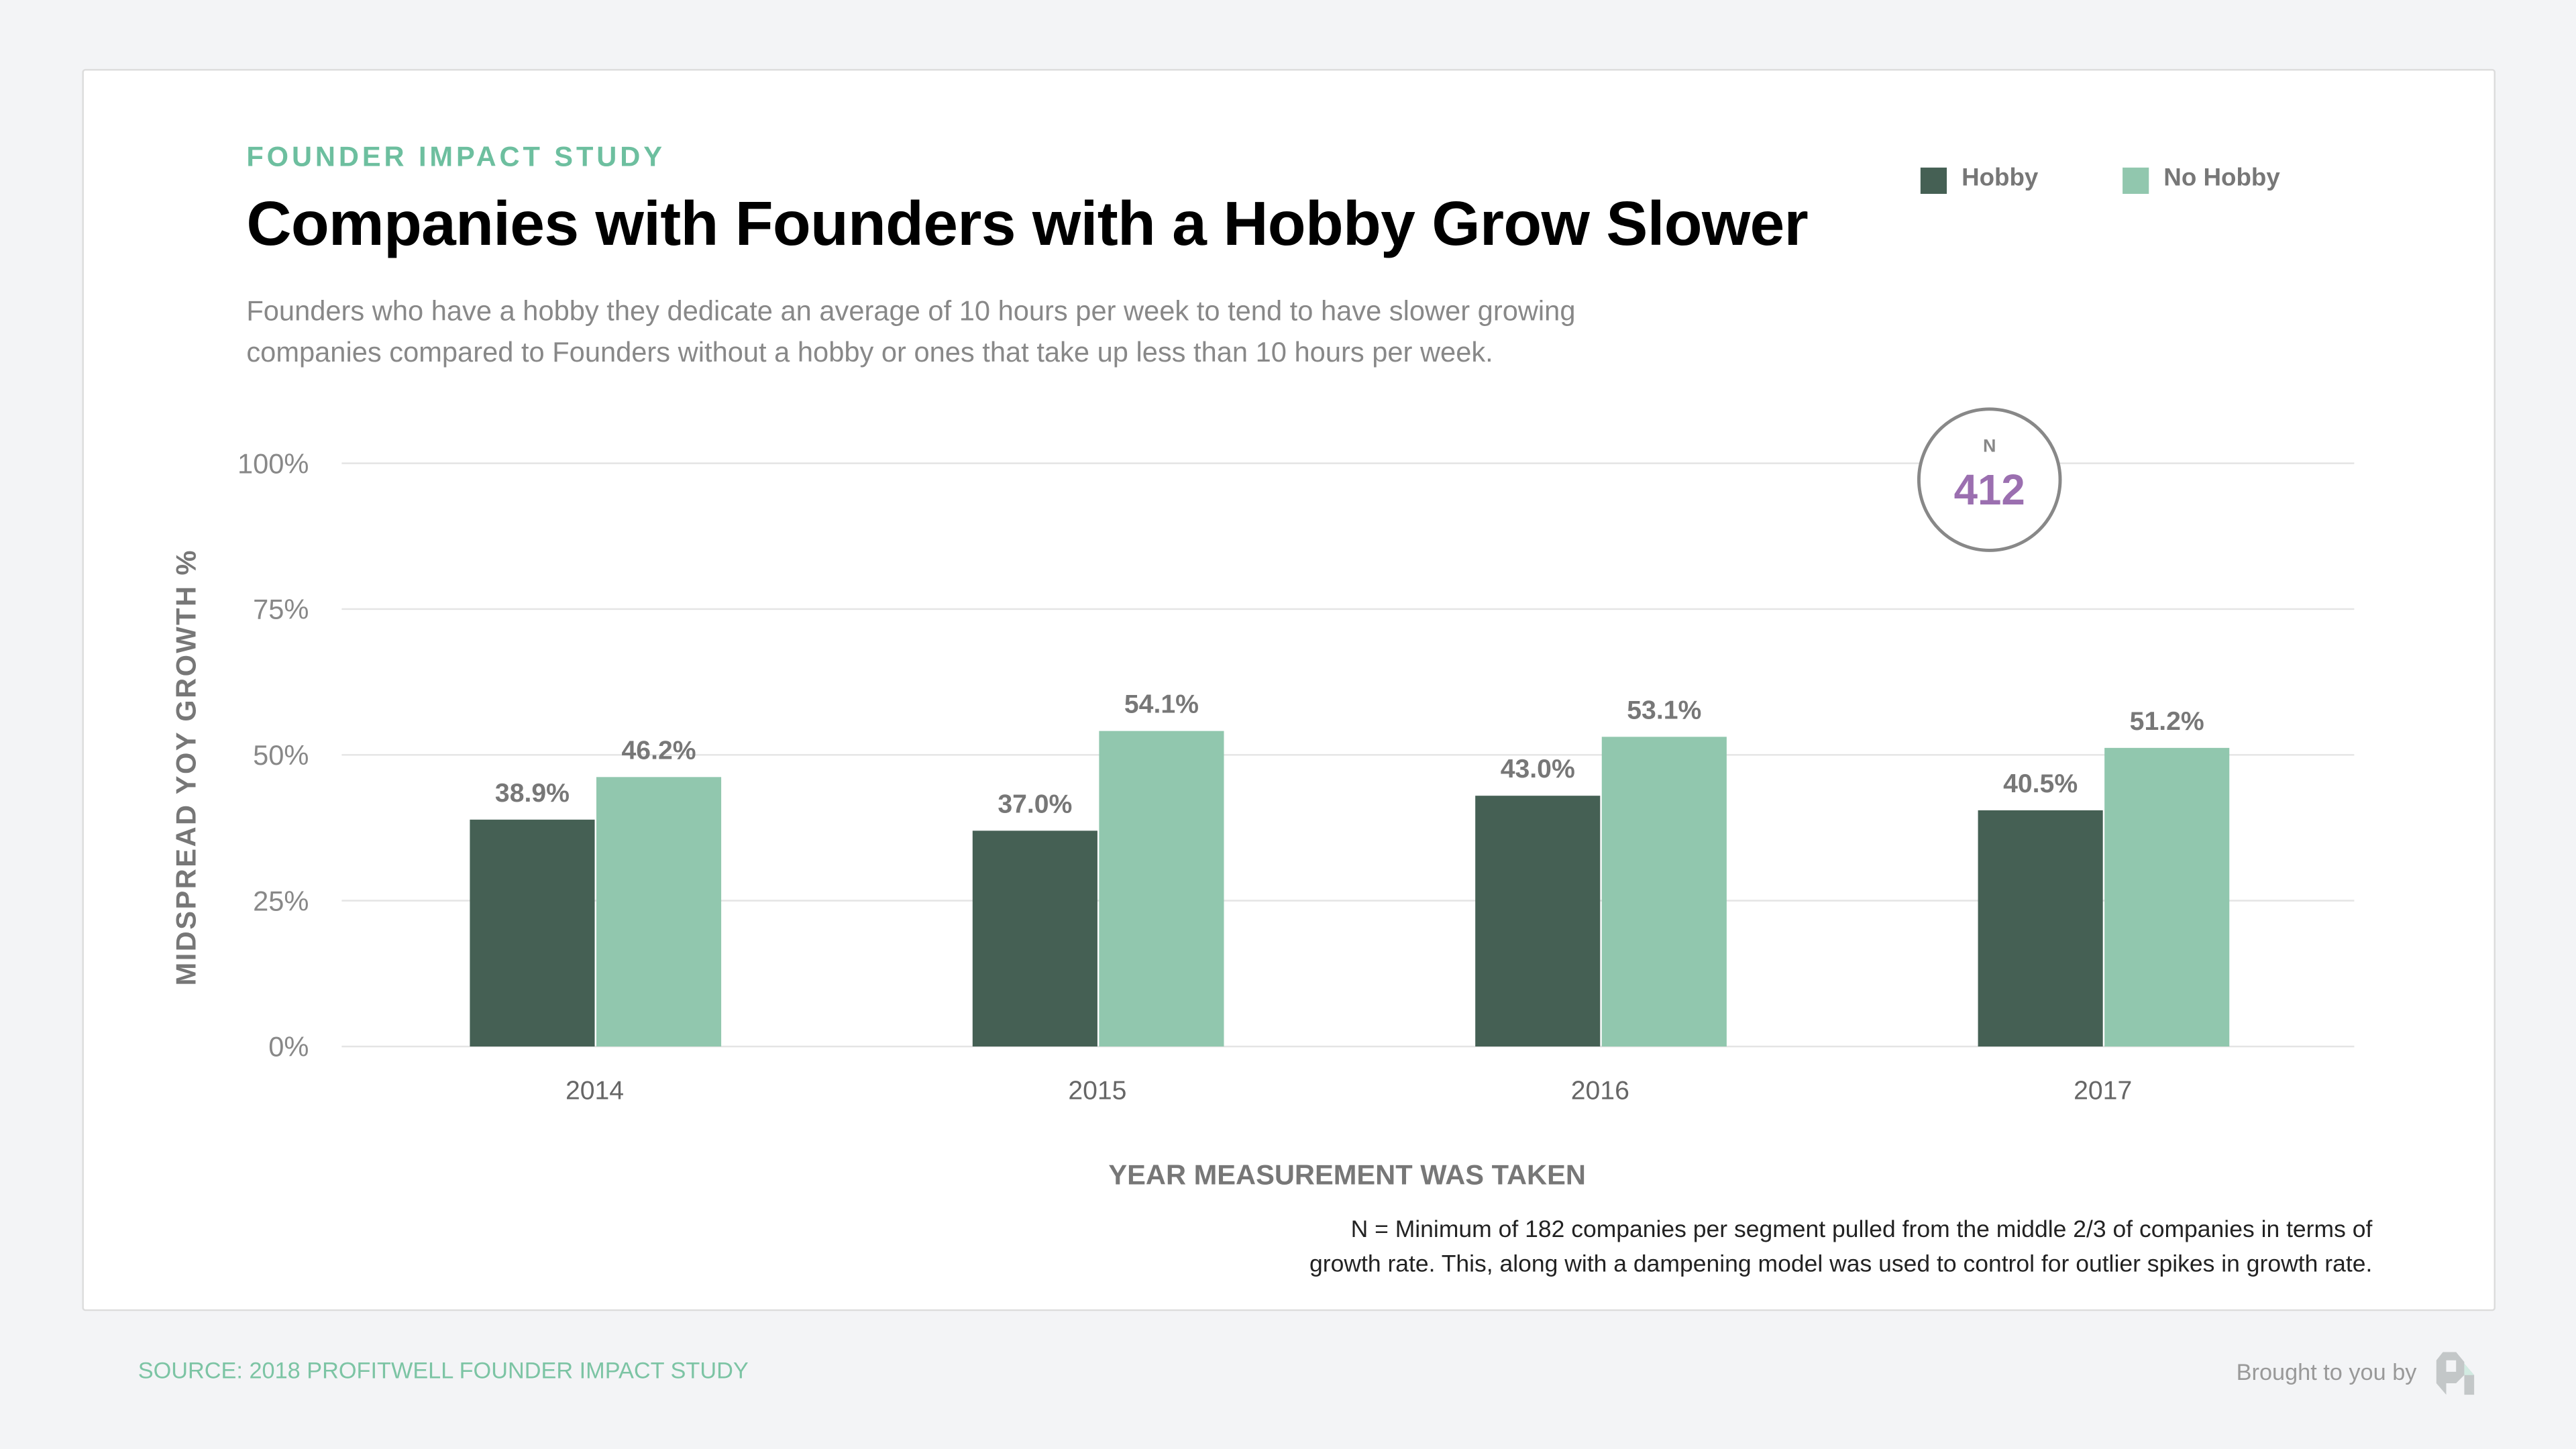 The image size is (2576, 1449). I want to click on sample-size-badge: N 412, so click(1989, 479).